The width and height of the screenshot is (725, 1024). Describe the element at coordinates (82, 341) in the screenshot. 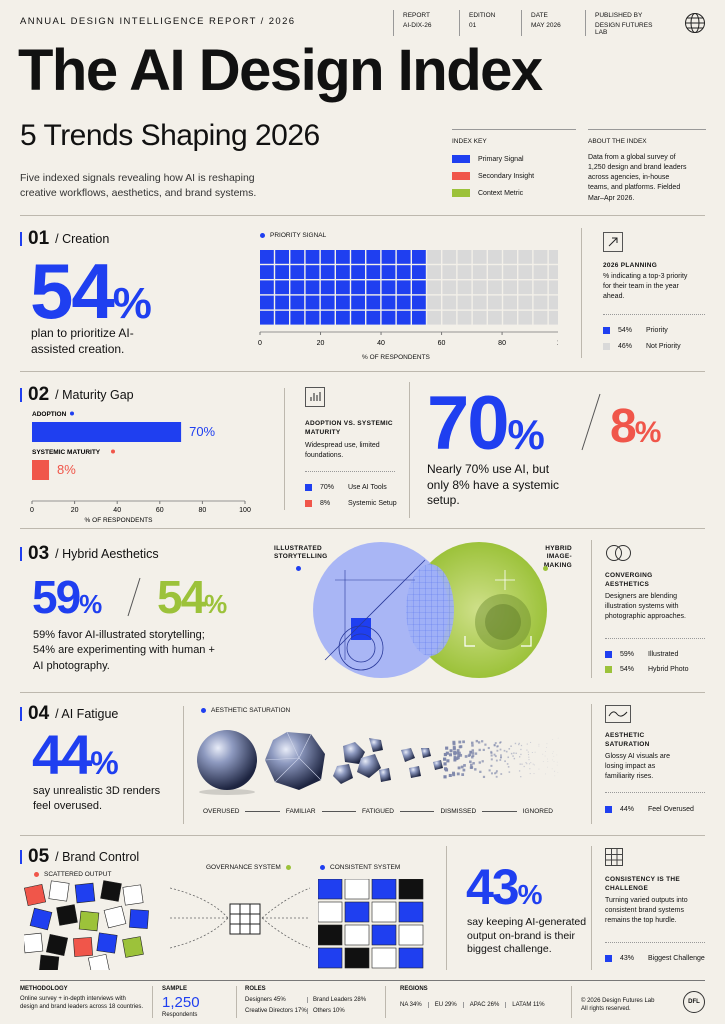

I see `s1-caption: plan to prioritize AI-assisted creation.` at that location.